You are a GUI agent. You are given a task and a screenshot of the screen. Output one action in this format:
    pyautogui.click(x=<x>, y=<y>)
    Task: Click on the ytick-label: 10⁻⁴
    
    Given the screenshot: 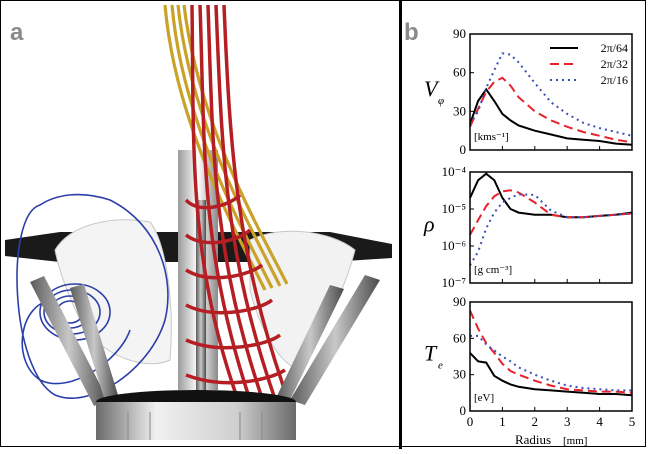 What is the action you would take?
    pyautogui.click(x=454, y=171)
    